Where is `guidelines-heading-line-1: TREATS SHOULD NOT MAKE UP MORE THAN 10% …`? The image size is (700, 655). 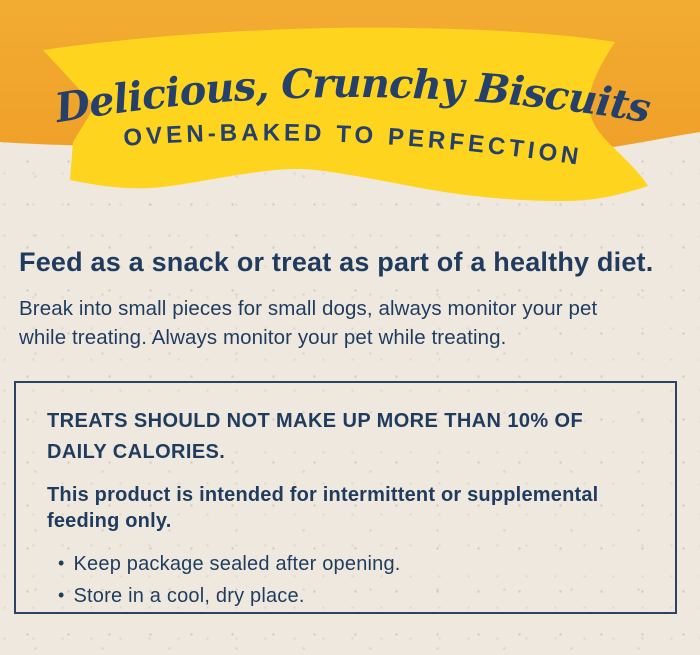 guidelines-heading-line-1: TREATS SHOULD NOT MAKE UP MORE THAN 10% … is located at coordinates (315, 421).